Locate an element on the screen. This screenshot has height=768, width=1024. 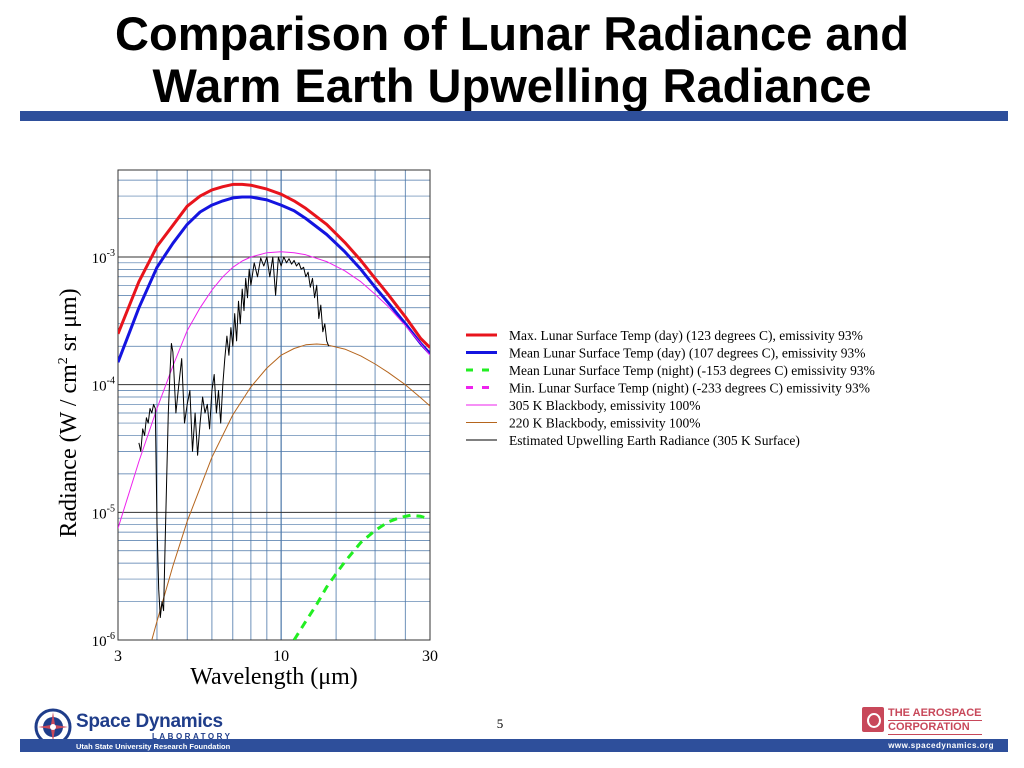
legend-entry: 305 K Blackbody, emissivity 100% is located at coordinates (605, 405).